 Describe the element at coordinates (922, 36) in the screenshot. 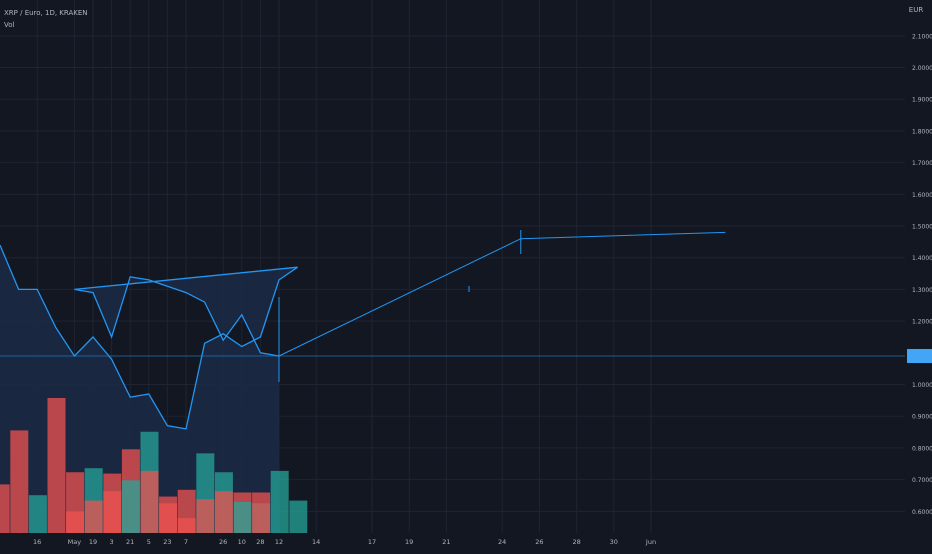

I see `y-tick-label: 2.10000` at that location.